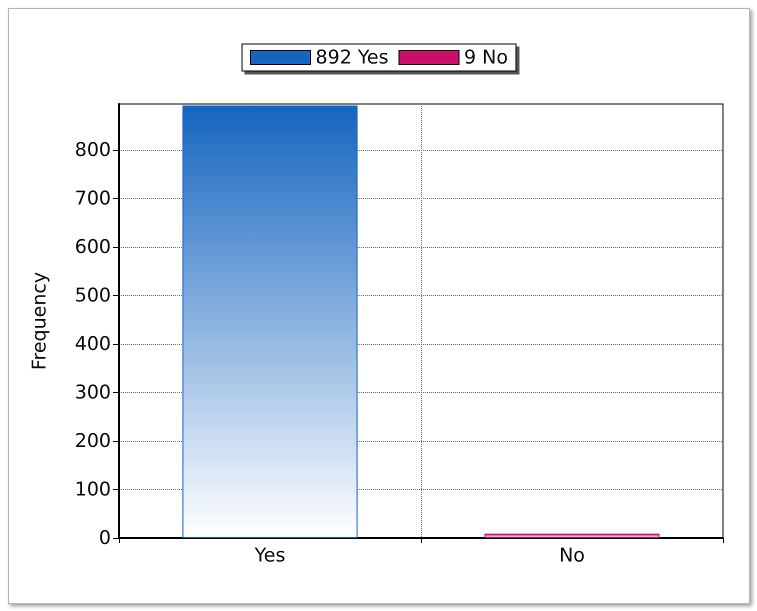 The height and width of the screenshot is (611, 757). Describe the element at coordinates (92, 295) in the screenshot. I see `y-tick-label: 500` at that location.